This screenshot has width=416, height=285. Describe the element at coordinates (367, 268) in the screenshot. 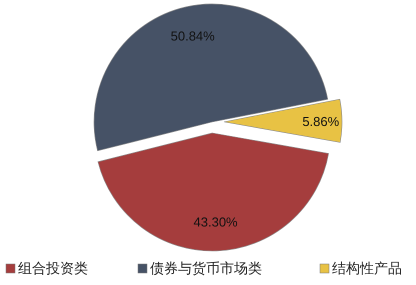

I see `legend-label: 结构性产品` at that location.